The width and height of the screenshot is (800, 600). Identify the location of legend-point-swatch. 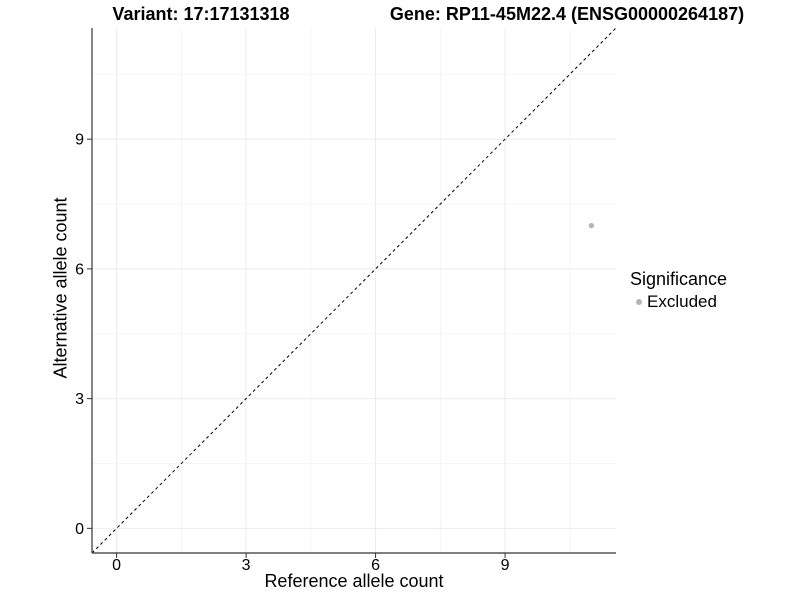
(639, 301).